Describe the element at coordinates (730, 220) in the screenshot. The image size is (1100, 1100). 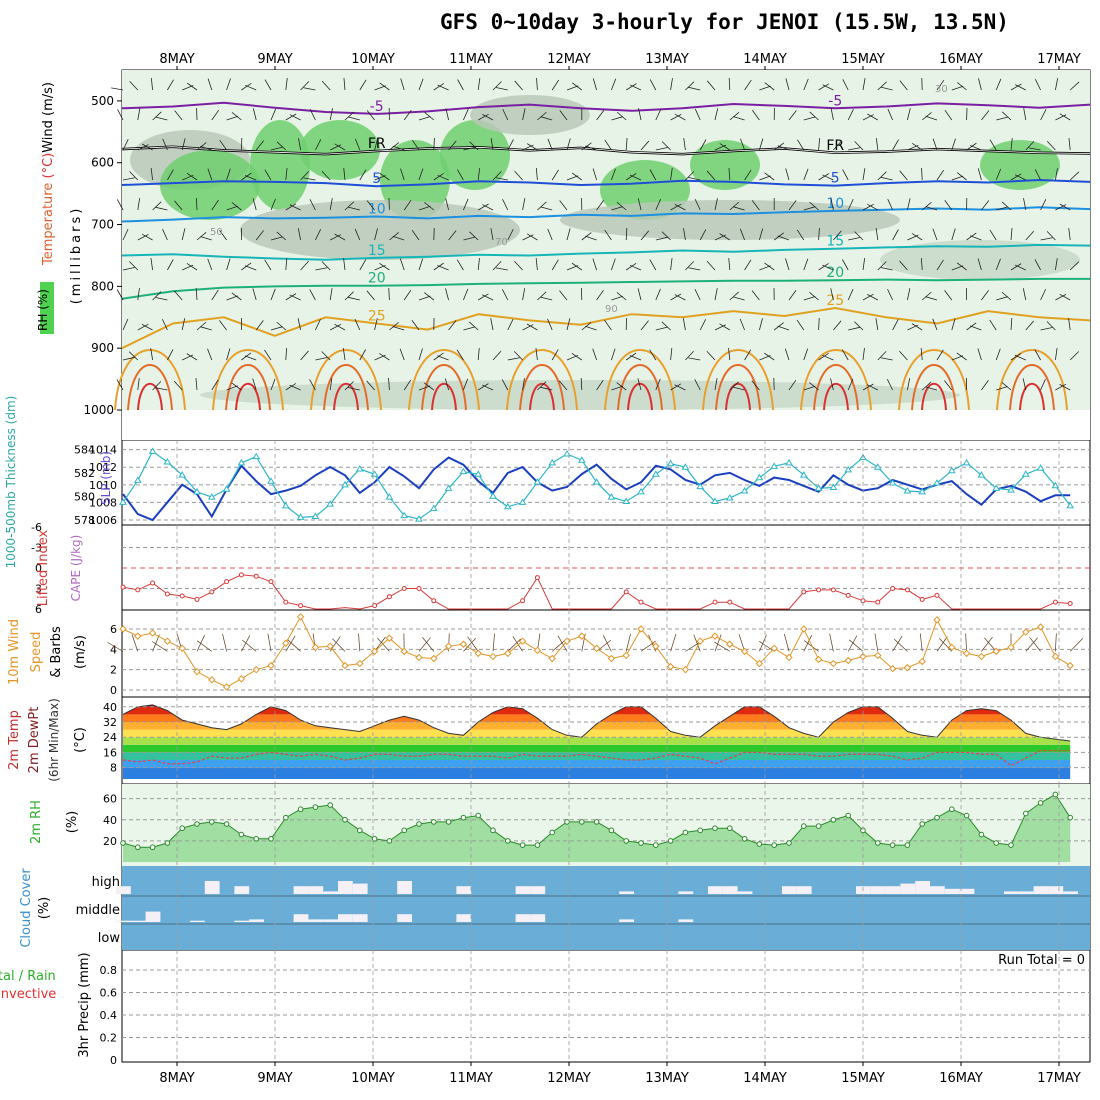
I see `rh-contour-fill` at that location.